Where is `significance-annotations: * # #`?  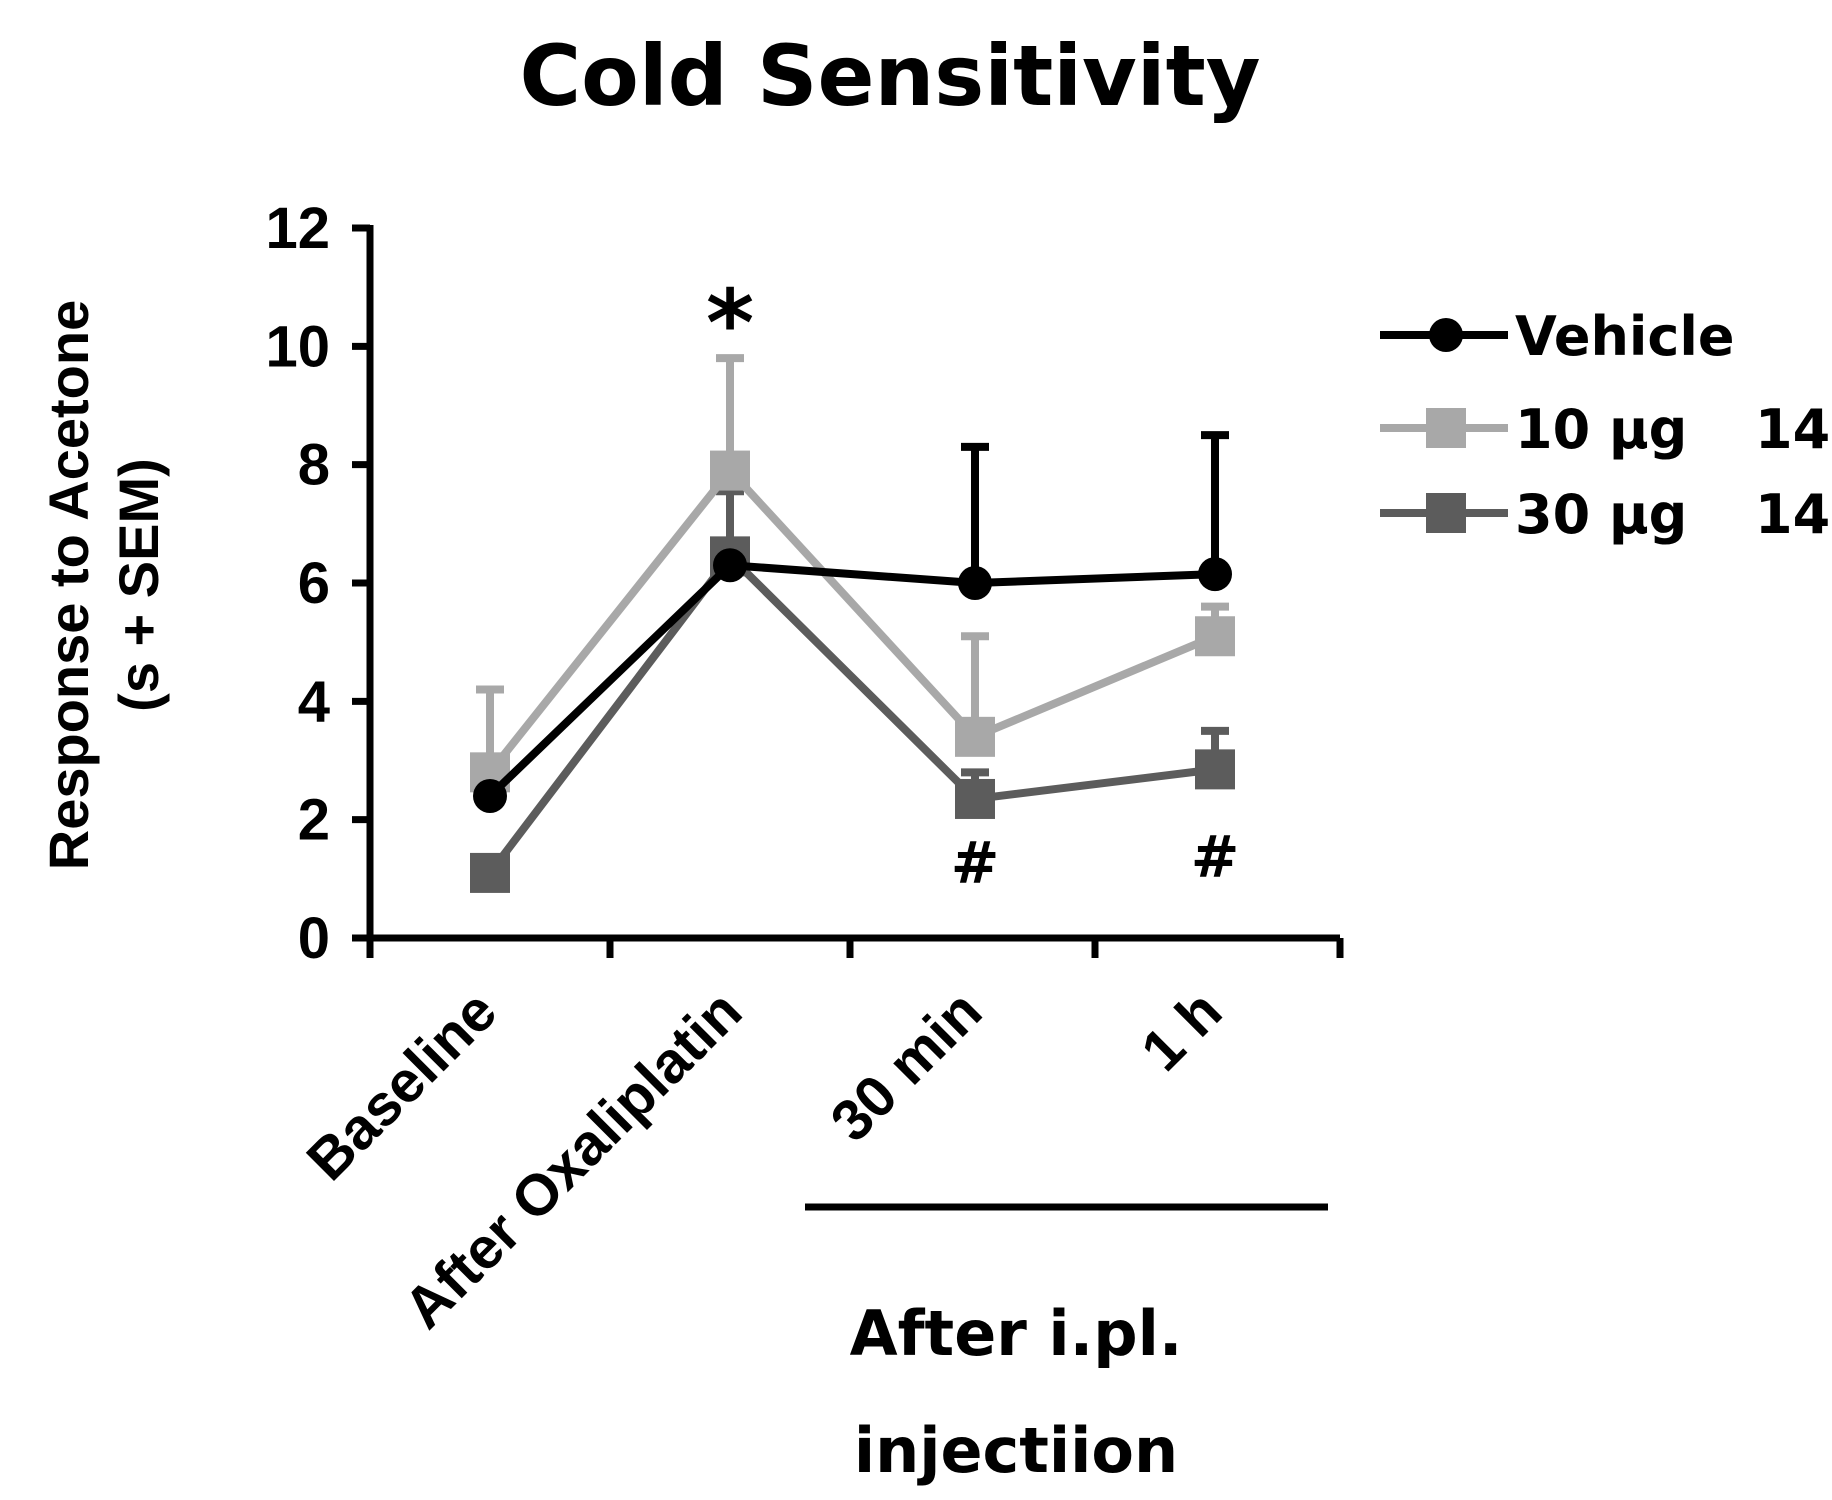
significance-annotations: * # # is located at coordinates (972, 583).